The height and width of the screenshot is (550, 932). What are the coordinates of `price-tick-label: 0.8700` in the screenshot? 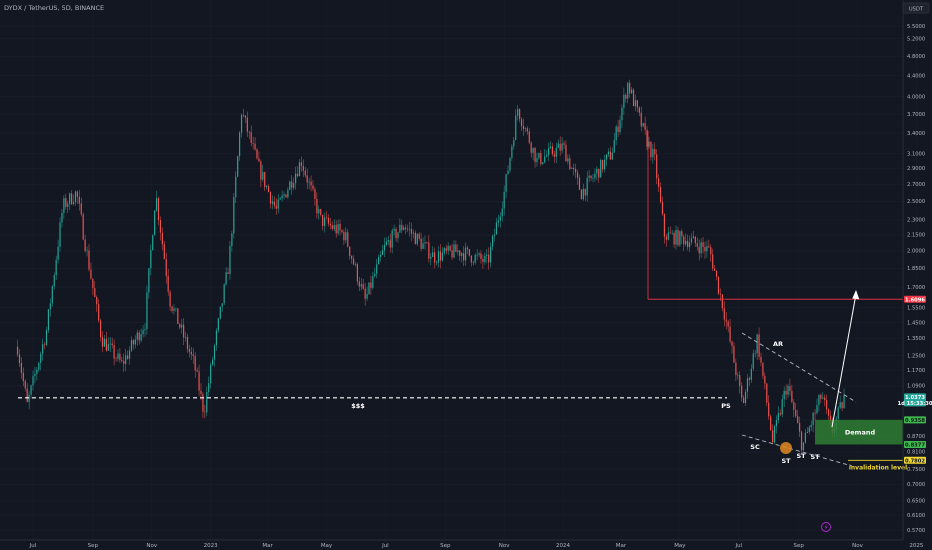 It's located at (916, 437).